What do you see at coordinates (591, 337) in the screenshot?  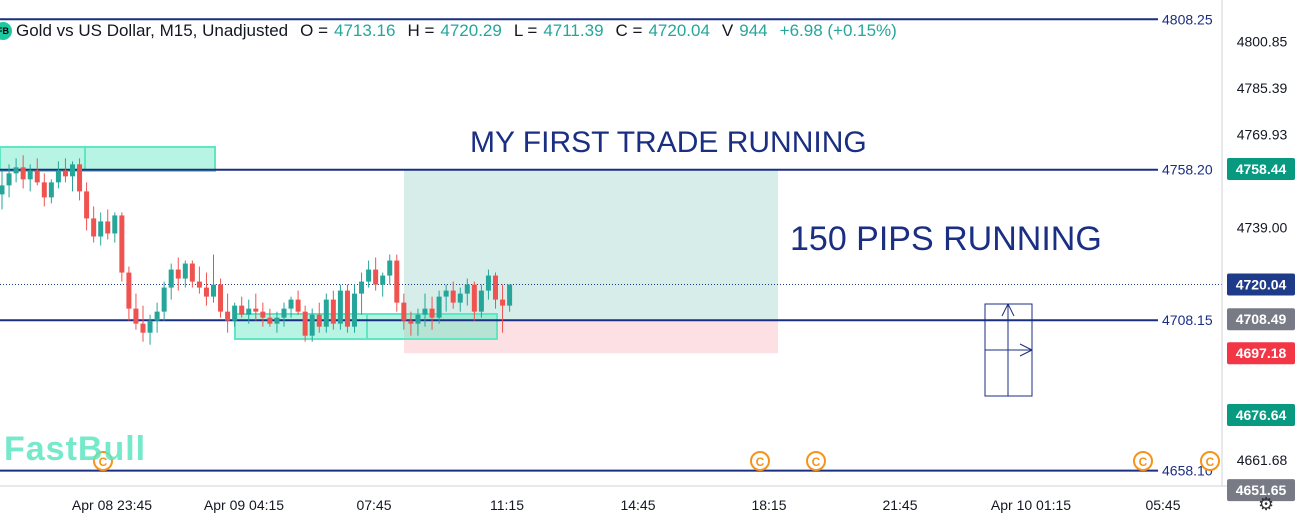 I see `loss-zone` at bounding box center [591, 337].